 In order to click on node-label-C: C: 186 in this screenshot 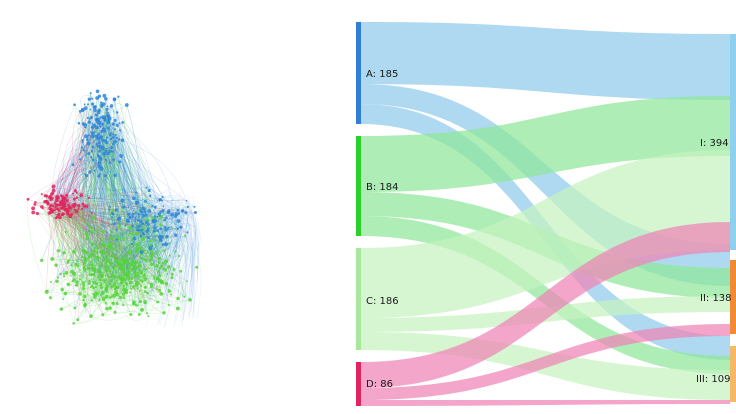, I will do `click(382, 301)`.